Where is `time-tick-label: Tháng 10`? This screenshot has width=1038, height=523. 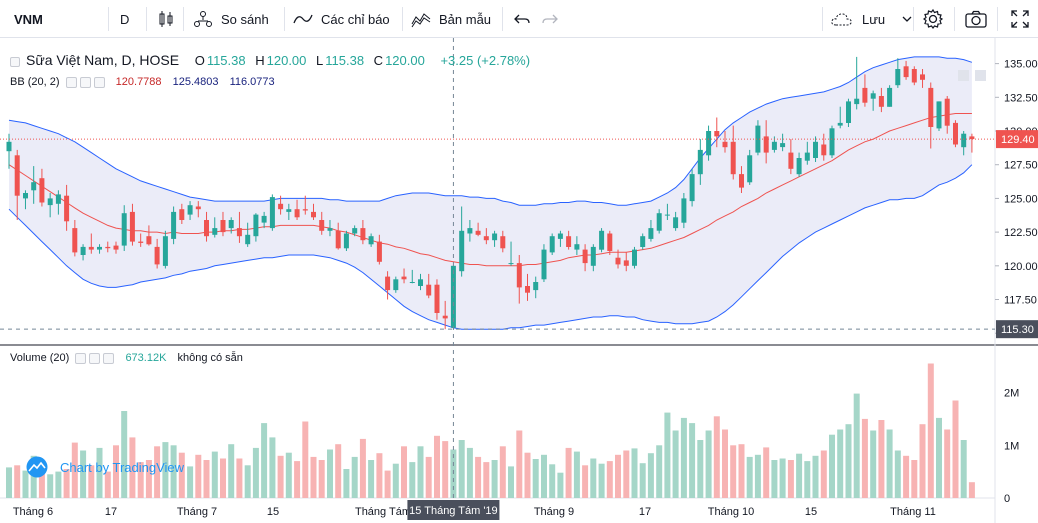 time-tick-label: Tháng 10 is located at coordinates (731, 512).